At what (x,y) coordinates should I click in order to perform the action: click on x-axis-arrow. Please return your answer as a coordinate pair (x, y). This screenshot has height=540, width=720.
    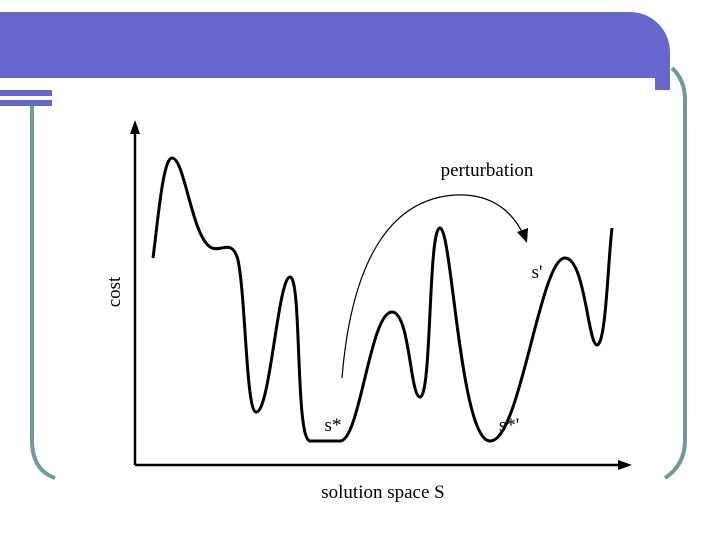
    Looking at the image, I should click on (625, 465).